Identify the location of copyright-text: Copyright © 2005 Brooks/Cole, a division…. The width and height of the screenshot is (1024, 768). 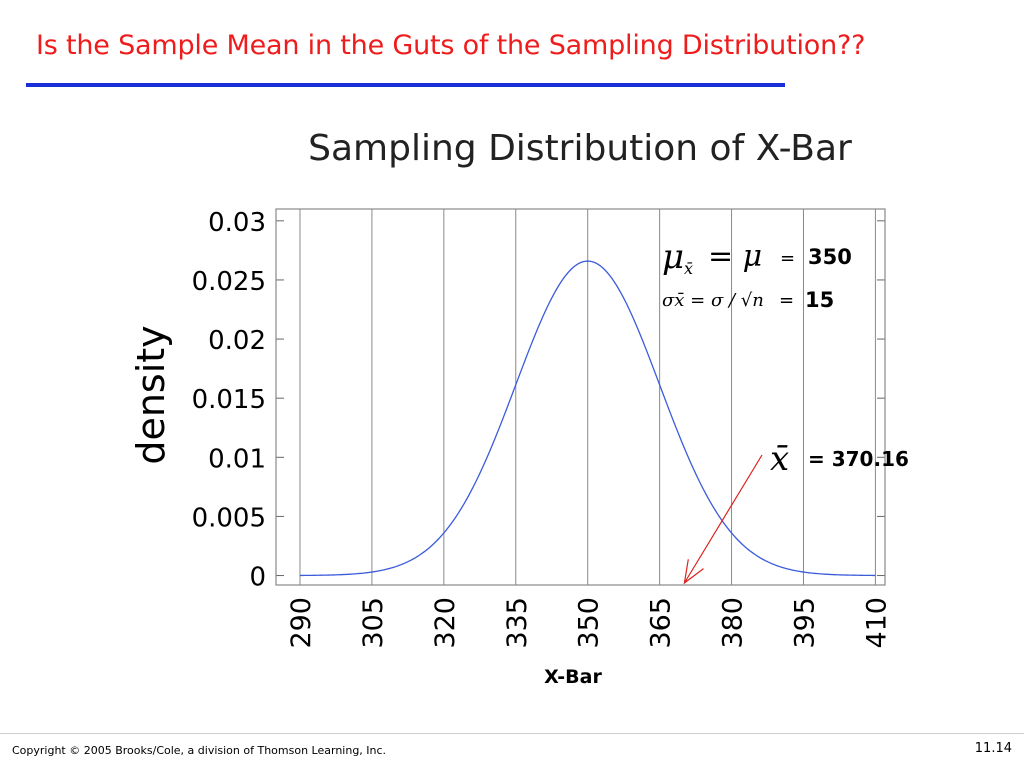
(199, 750).